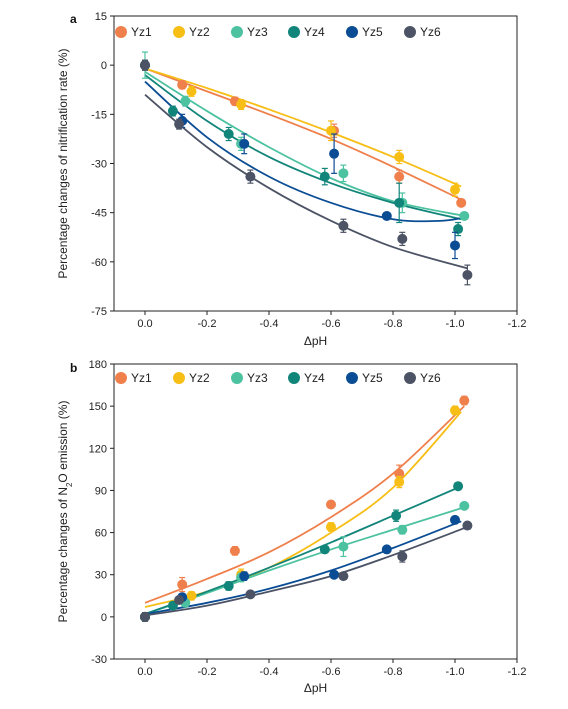 The image size is (568, 709). What do you see at coordinates (99, 312) in the screenshot?
I see `y-tick-label: -75` at bounding box center [99, 312].